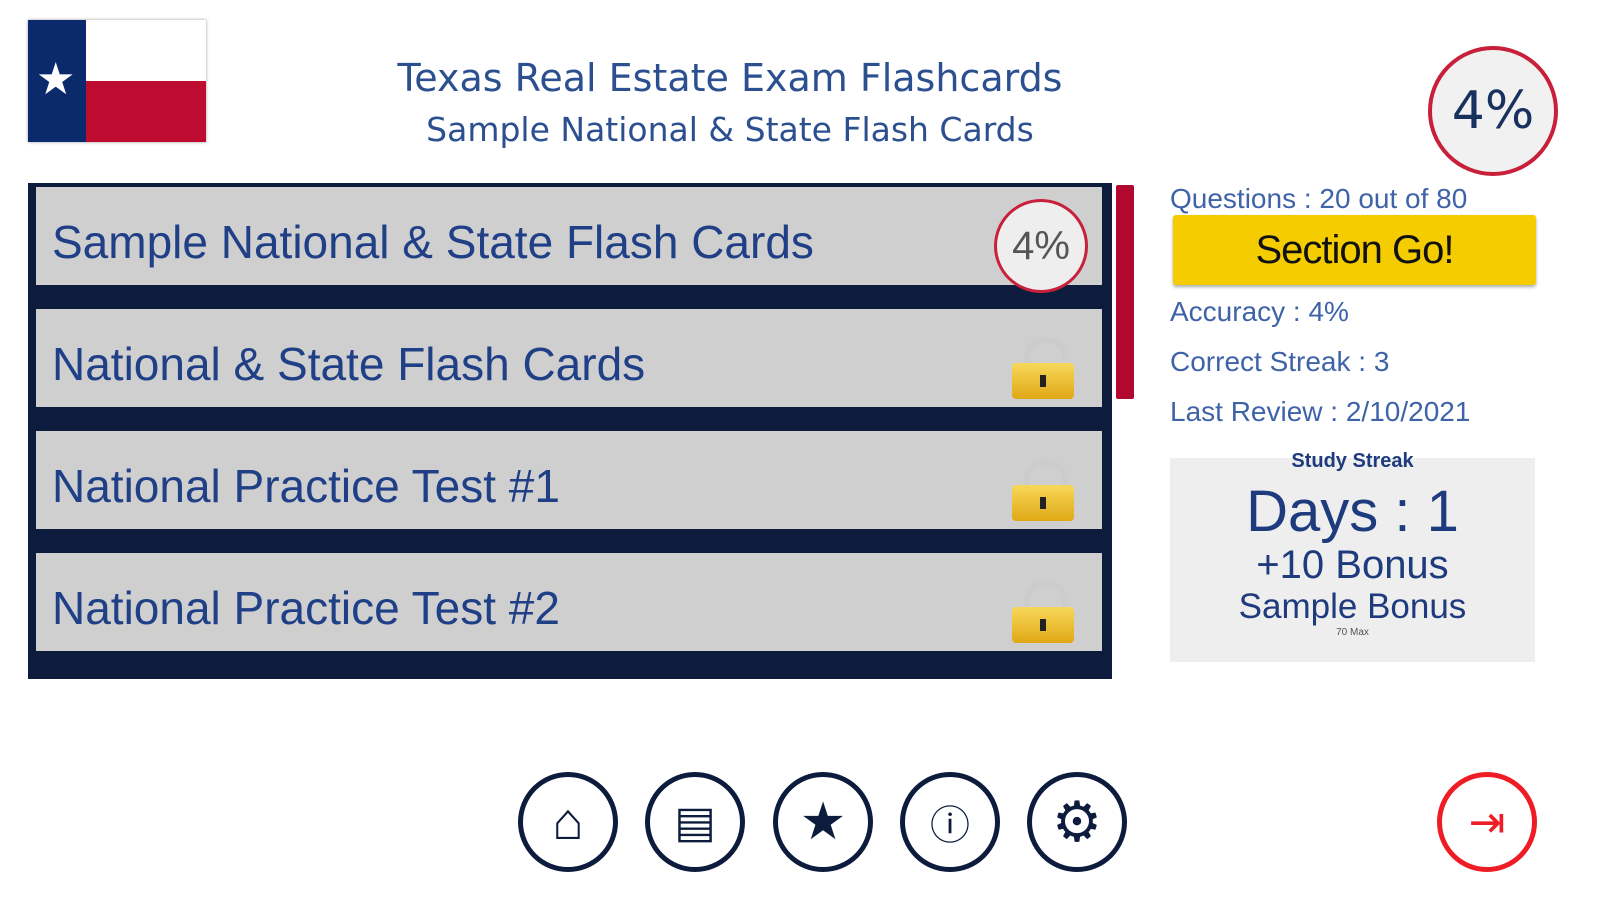  I want to click on section-row: National & State Flash Cards, so click(569, 361).